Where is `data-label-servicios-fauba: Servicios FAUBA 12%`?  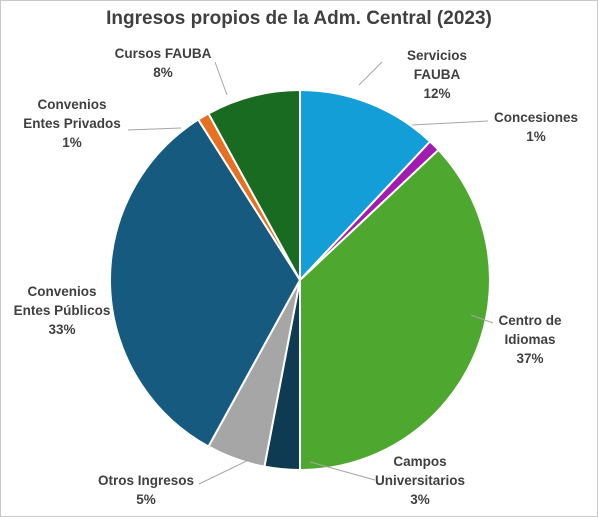 data-label-servicios-fauba: Servicios FAUBA 12% is located at coordinates (437, 74).